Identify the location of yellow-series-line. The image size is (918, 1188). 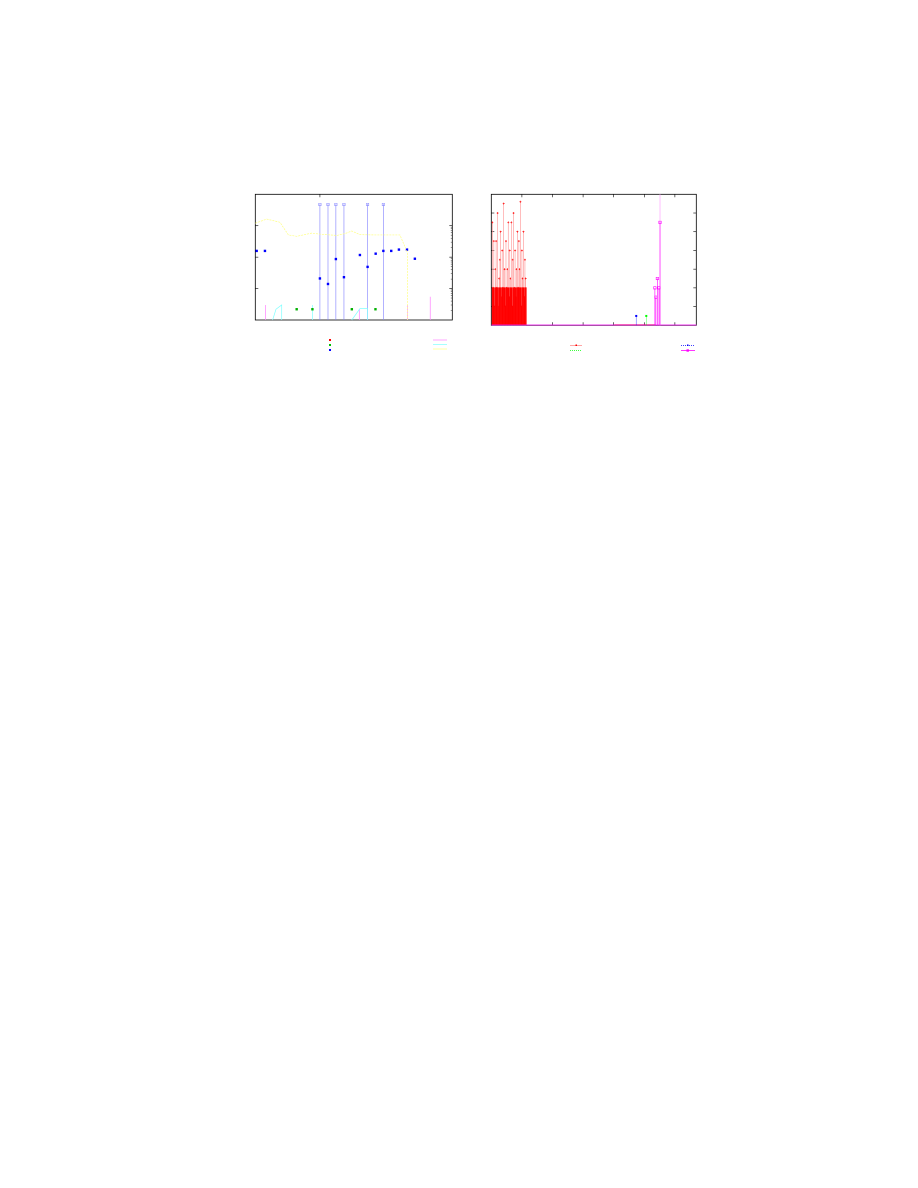
(331, 269).